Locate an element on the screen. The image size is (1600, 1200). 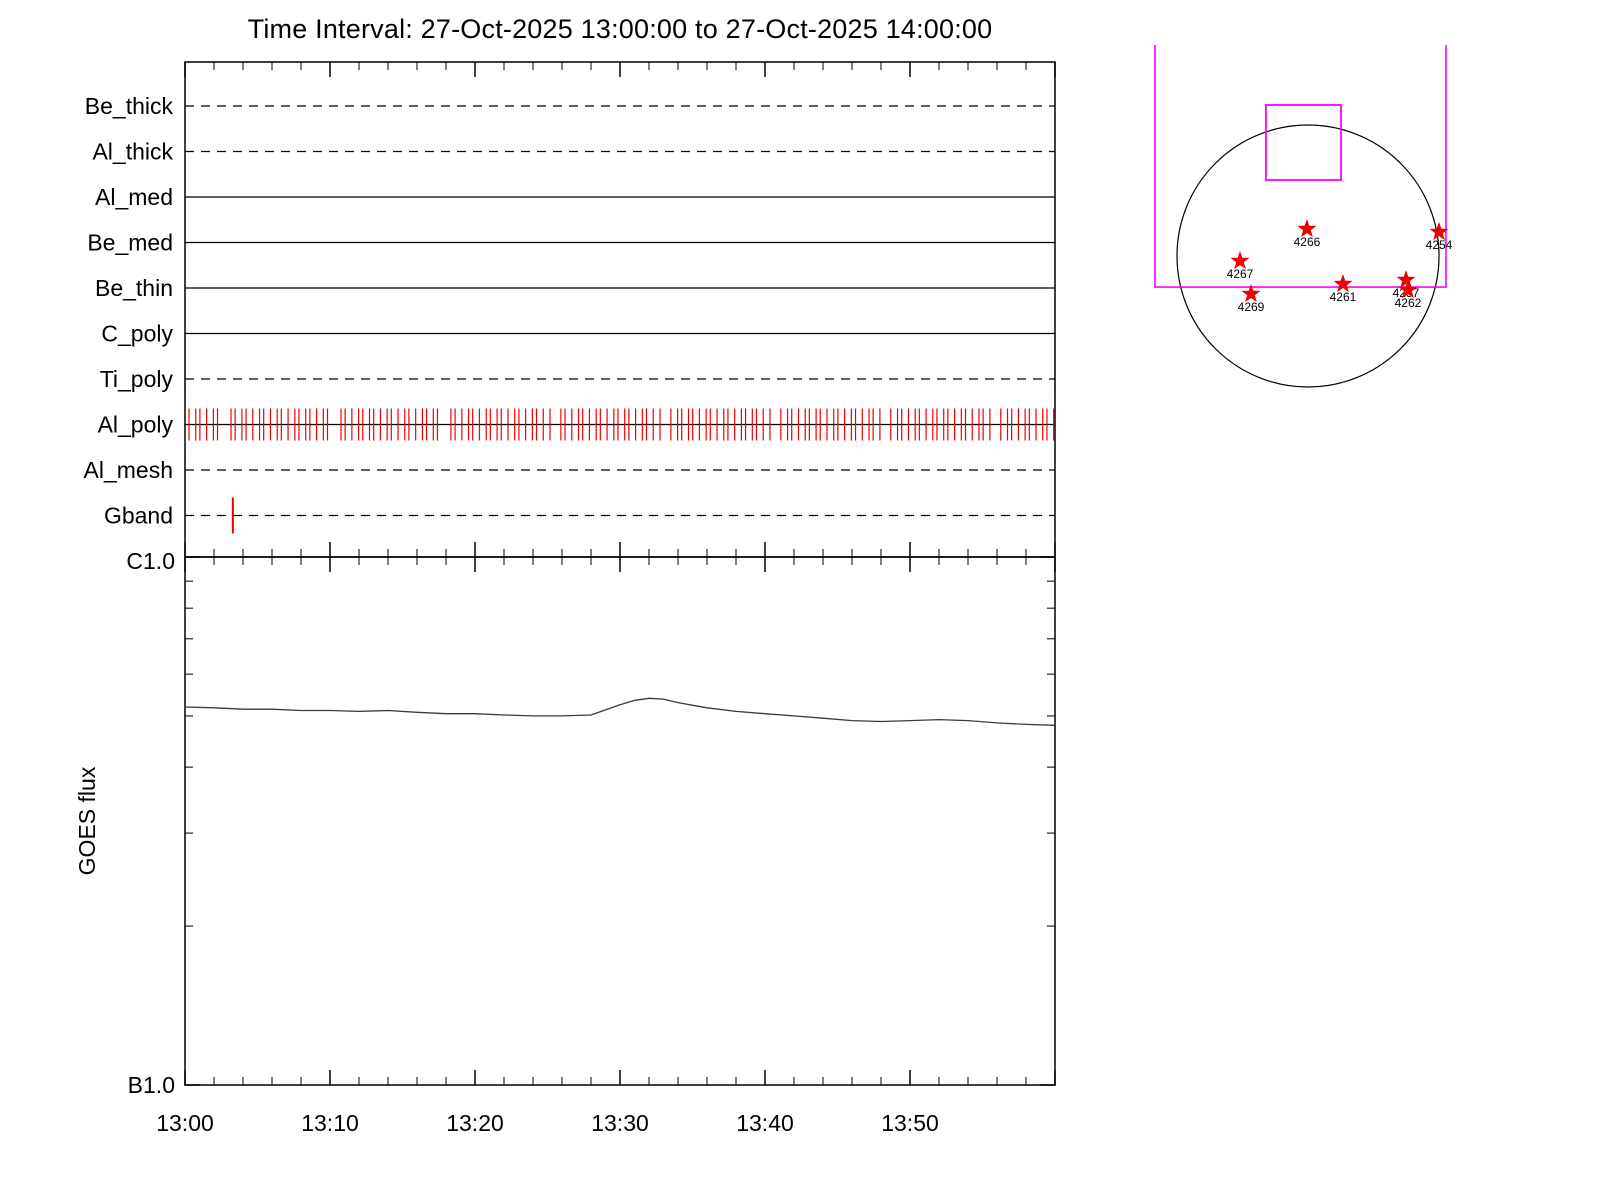
active-region-label: 4267 is located at coordinates (1240, 274).